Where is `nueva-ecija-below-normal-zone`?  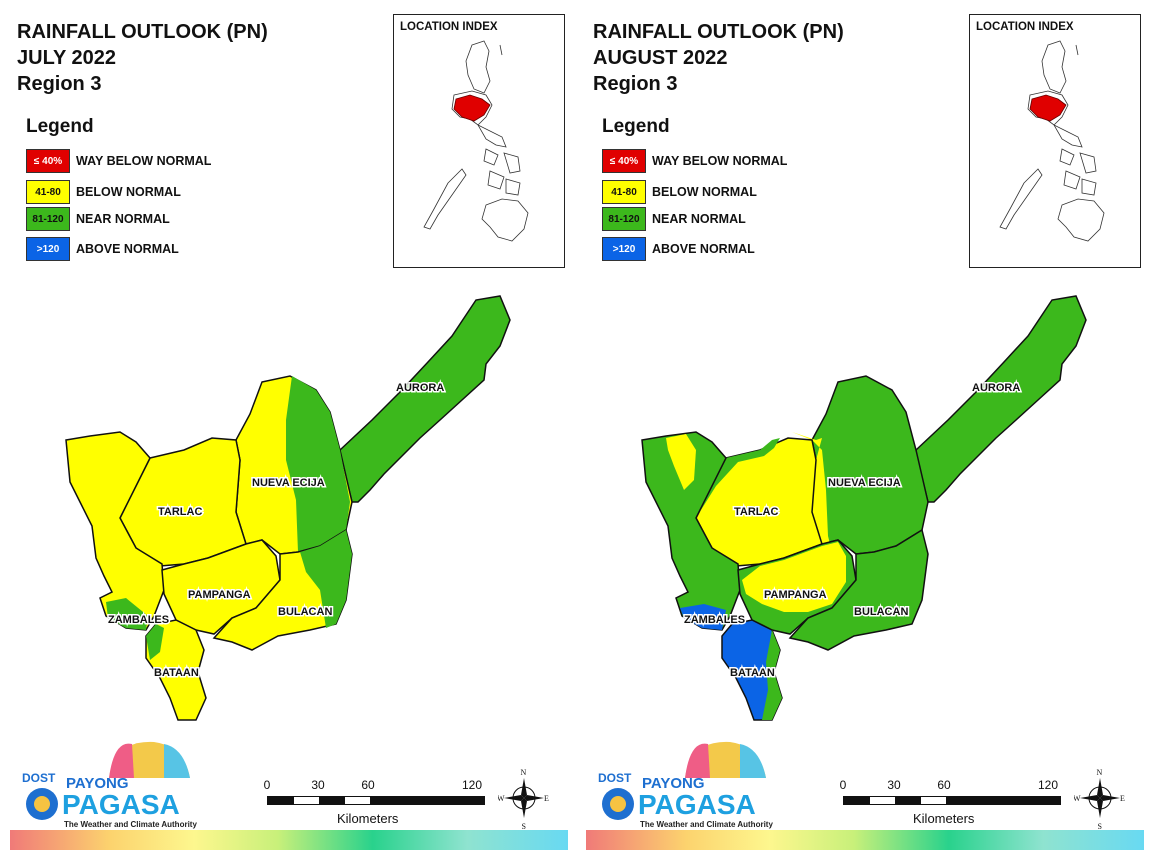 nueva-ecija-below-normal-zone is located at coordinates (821, 496).